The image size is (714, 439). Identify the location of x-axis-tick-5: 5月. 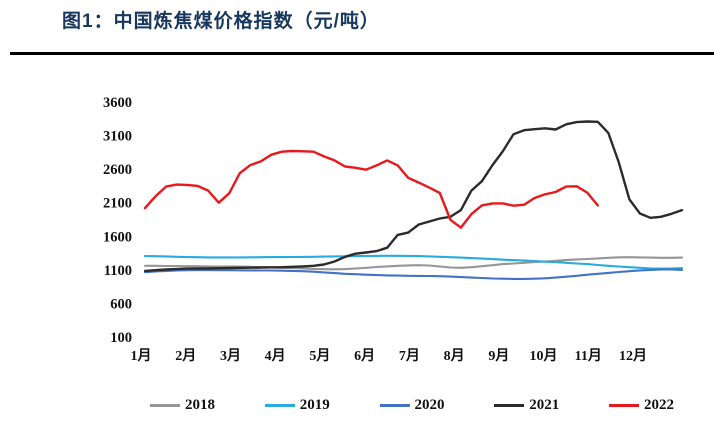
(319, 356).